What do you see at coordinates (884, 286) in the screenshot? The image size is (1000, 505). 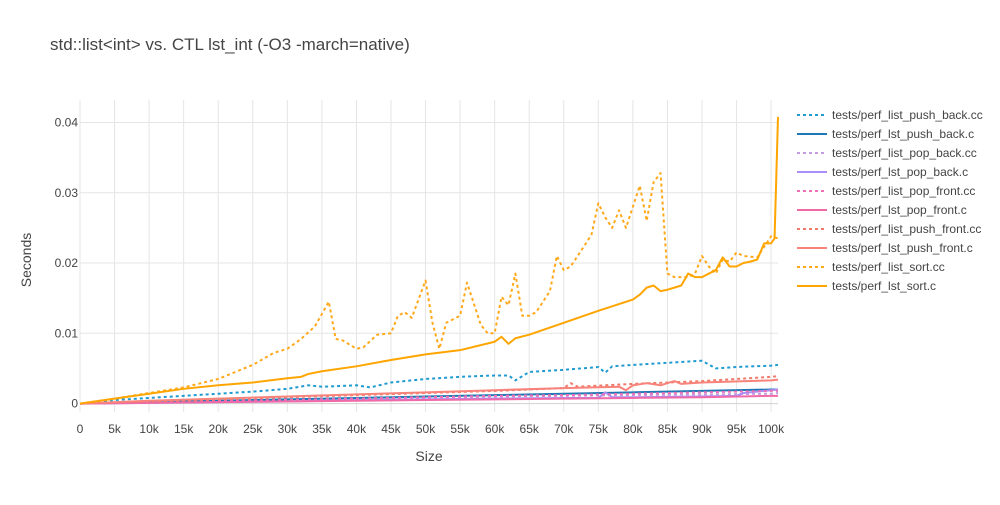 I see `legend-item-label: tests/perf_lst_sort.c` at bounding box center [884, 286].